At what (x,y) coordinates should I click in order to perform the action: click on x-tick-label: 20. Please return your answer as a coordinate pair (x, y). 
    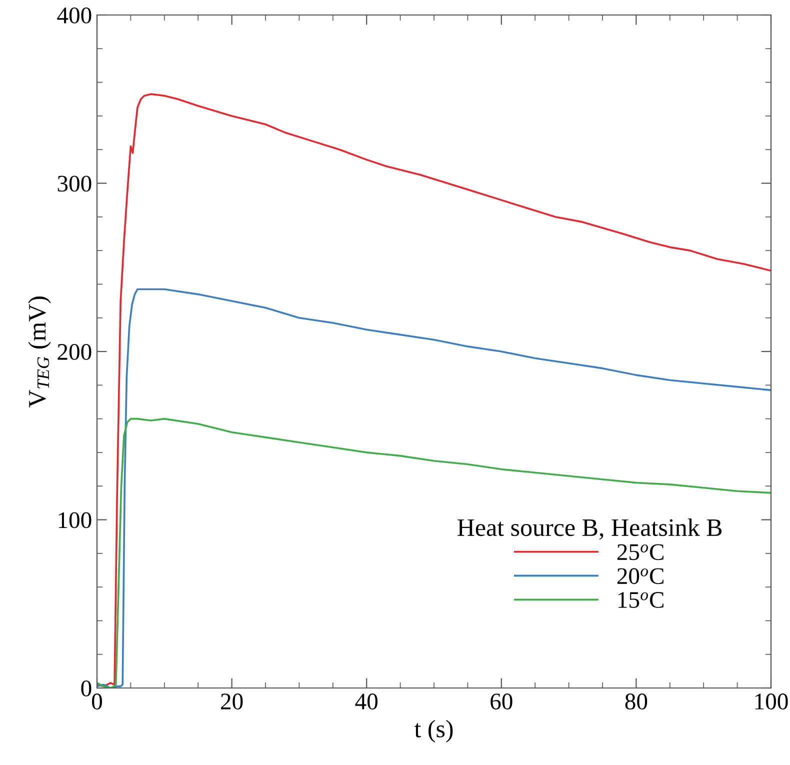
    Looking at the image, I should click on (232, 702).